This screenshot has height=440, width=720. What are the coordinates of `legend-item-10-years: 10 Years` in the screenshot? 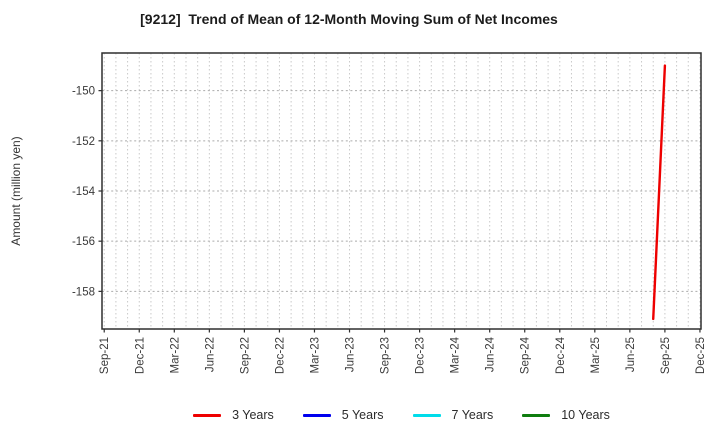 It's located at (566, 415).